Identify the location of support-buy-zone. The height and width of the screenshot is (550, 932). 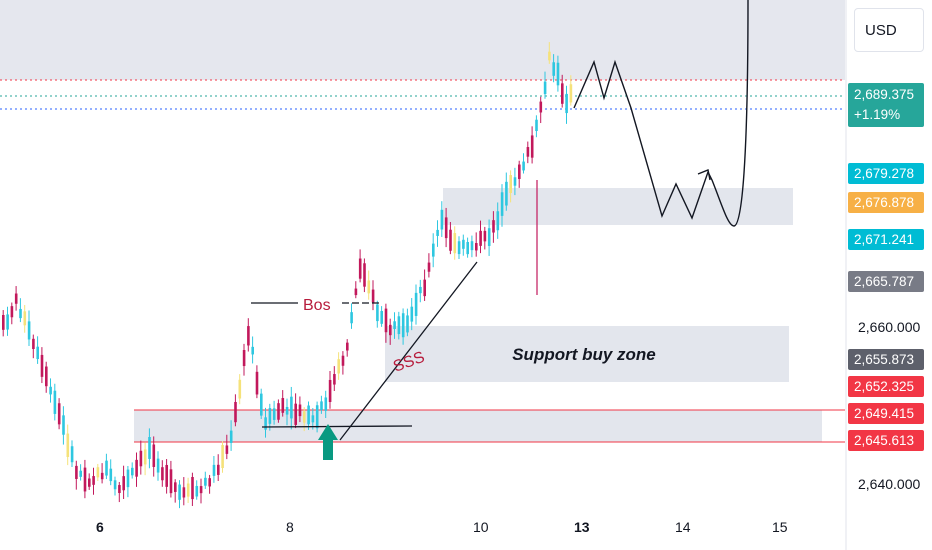
(587, 354).